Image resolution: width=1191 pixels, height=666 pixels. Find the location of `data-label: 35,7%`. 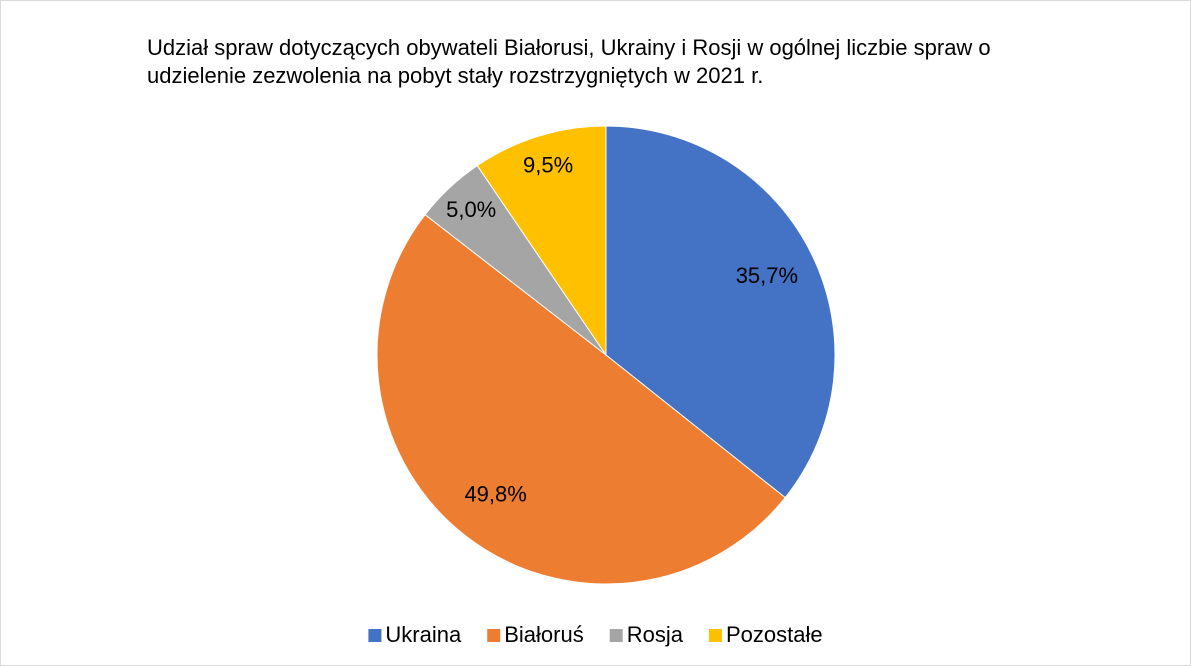

data-label: 35,7% is located at coordinates (767, 275).